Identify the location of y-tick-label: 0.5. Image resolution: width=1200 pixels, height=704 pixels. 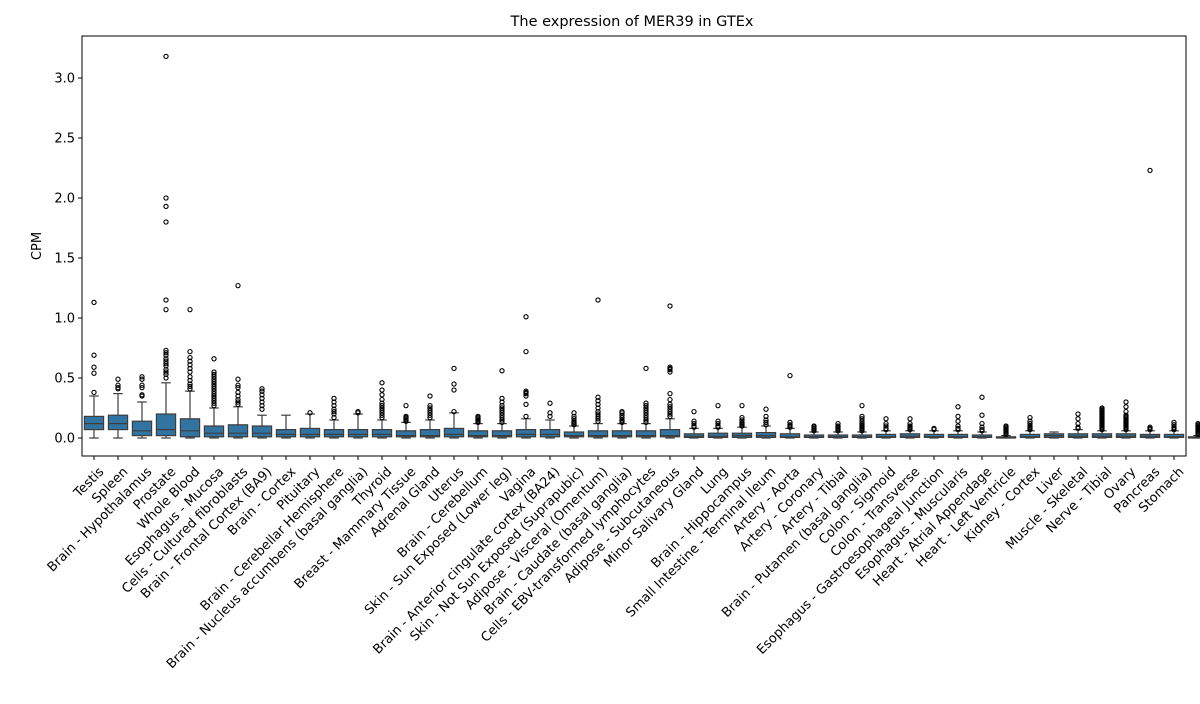
(64, 379).